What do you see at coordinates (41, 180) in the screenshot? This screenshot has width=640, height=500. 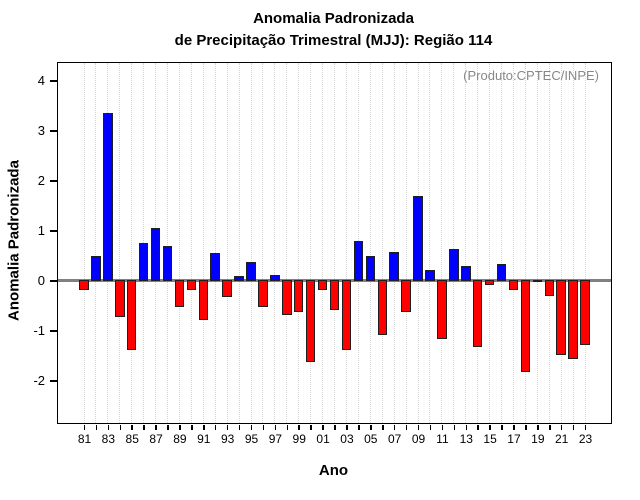 I see `y-axis-tick-label: 2` at bounding box center [41, 180].